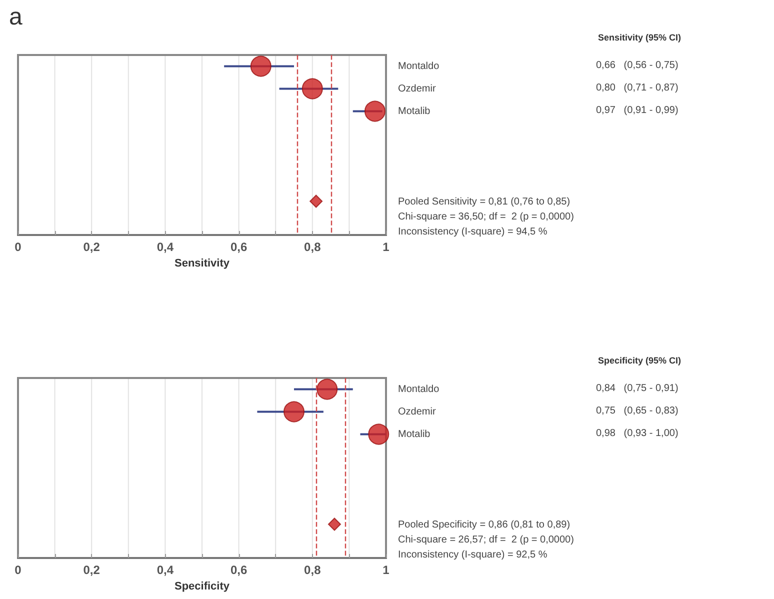 This screenshot has height=599, width=774. Describe the element at coordinates (473, 555) in the screenshot. I see `text: Inconsistency (I-square) = 92,5 %` at that location.